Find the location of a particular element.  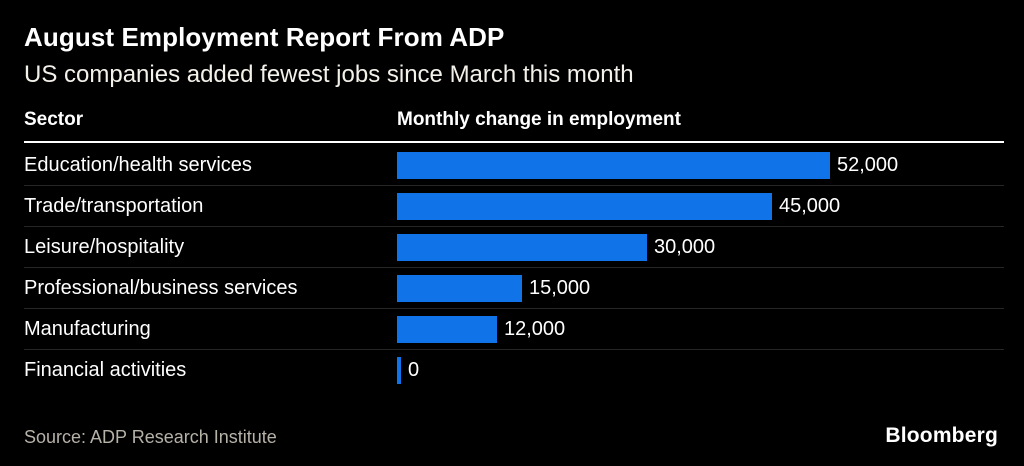

sector-label: Trade/transportation is located at coordinates (114, 205).